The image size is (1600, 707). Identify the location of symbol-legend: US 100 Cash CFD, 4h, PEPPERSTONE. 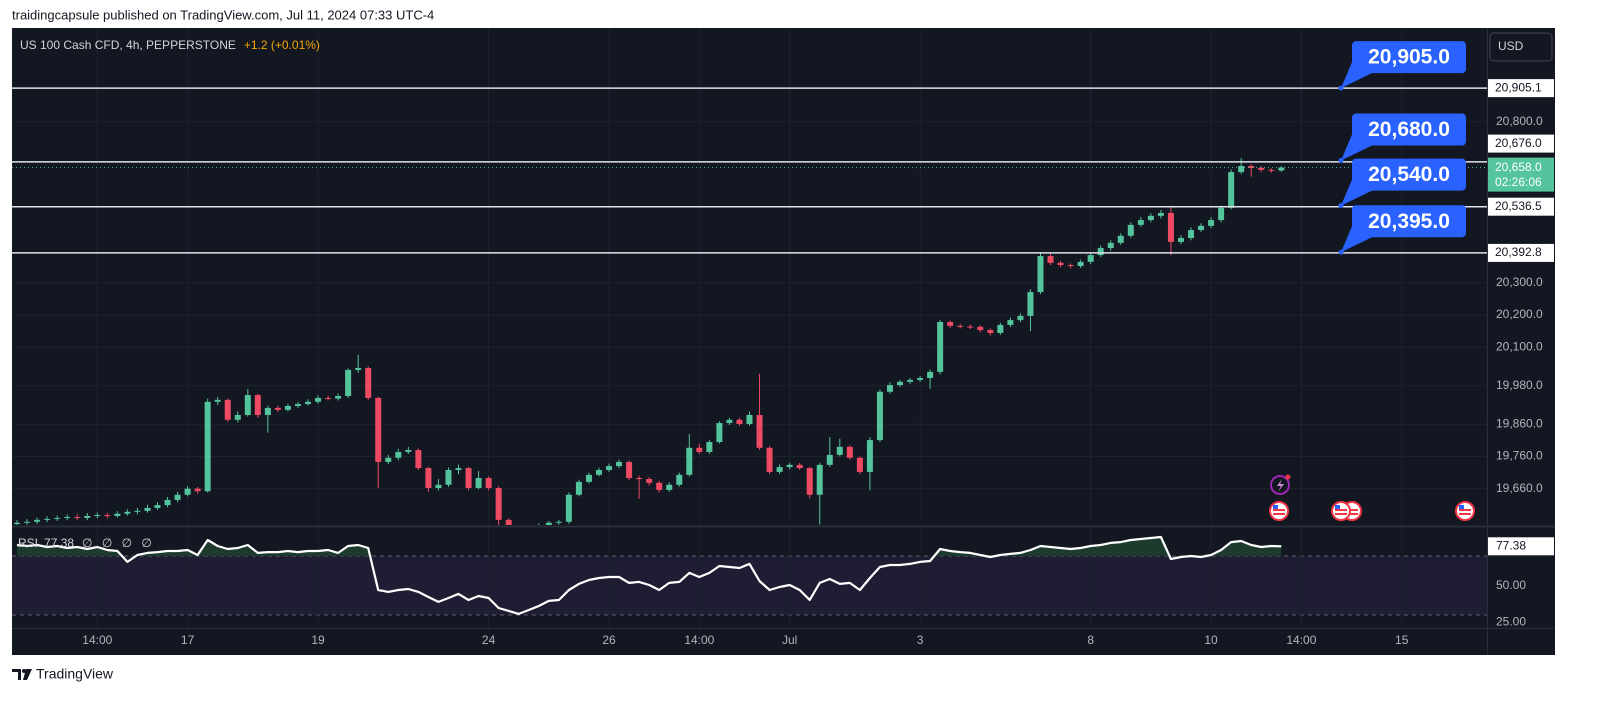
(128, 45).